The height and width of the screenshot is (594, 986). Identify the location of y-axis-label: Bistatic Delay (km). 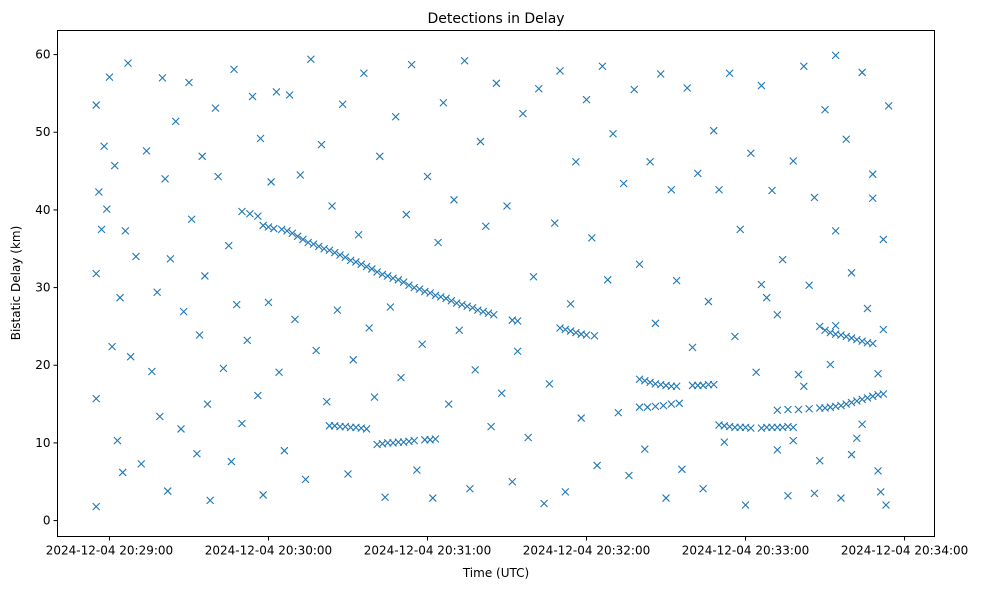
(16, 283).